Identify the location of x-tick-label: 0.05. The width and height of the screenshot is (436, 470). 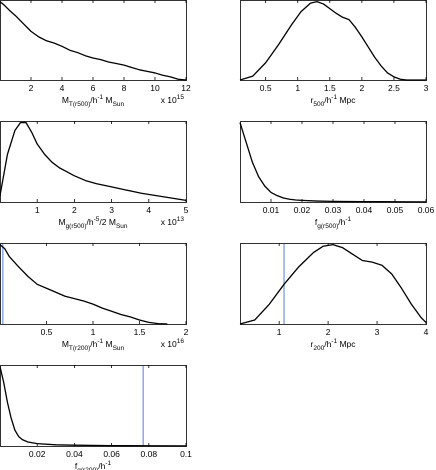
(395, 210).